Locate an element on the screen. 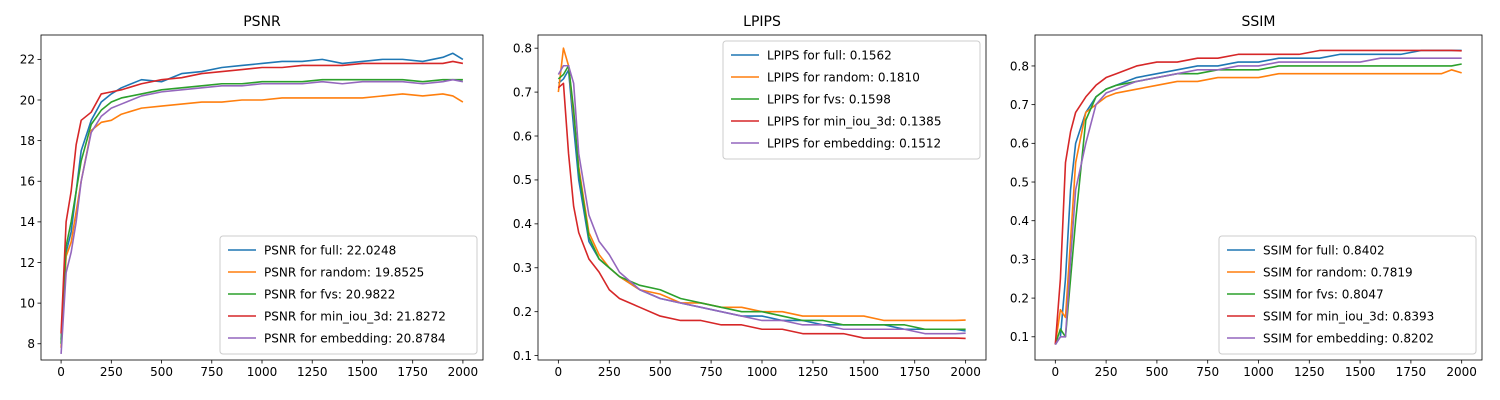  psnr-x-tick-label: 1250 is located at coordinates (312, 372).